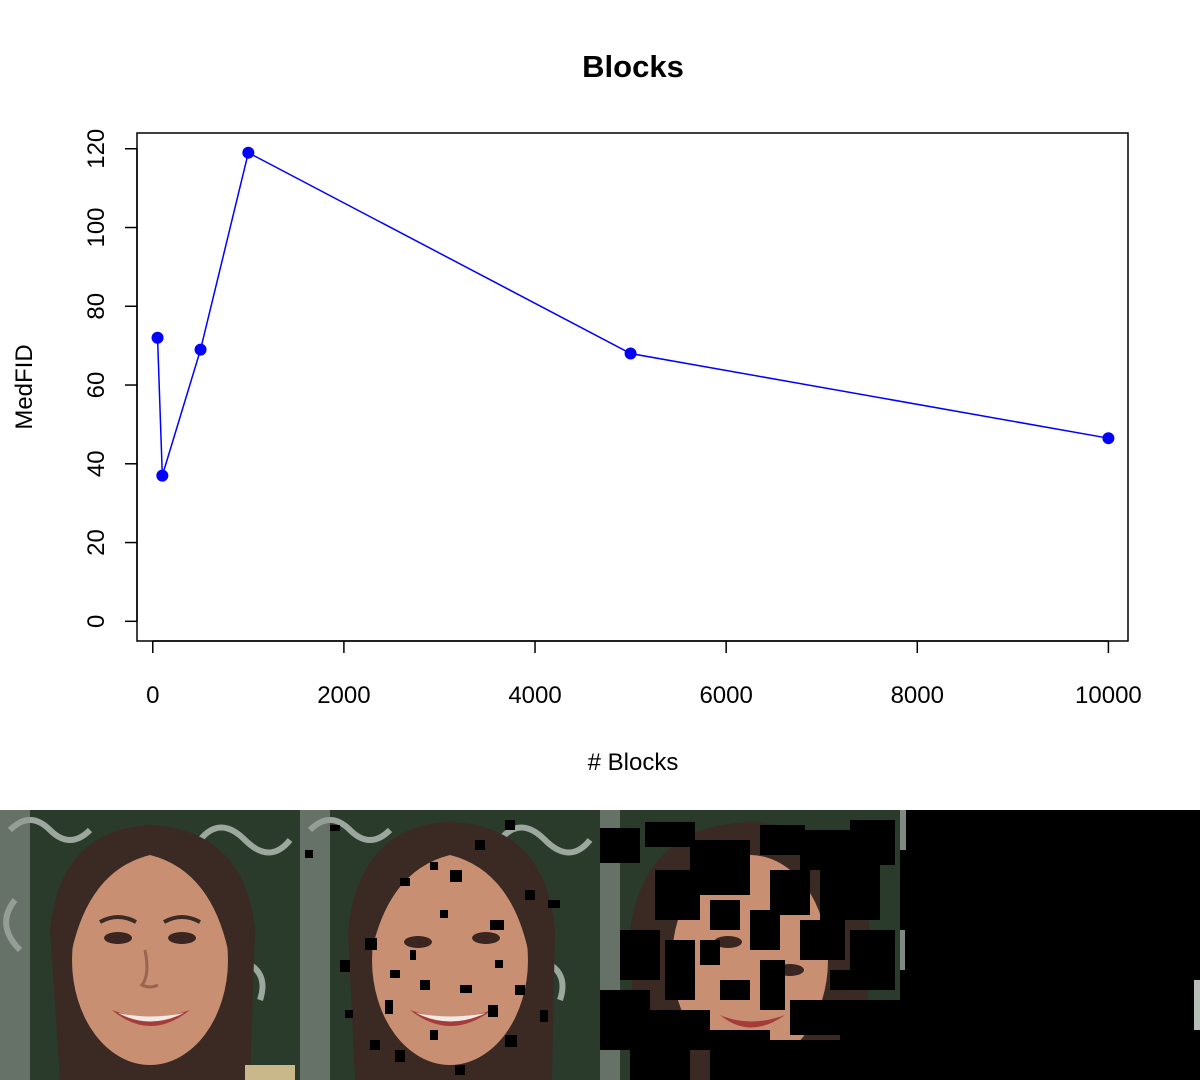 The width and height of the screenshot is (1200, 1080). Describe the element at coordinates (343, 695) in the screenshot. I see `x-tick-label: 2000` at that location.